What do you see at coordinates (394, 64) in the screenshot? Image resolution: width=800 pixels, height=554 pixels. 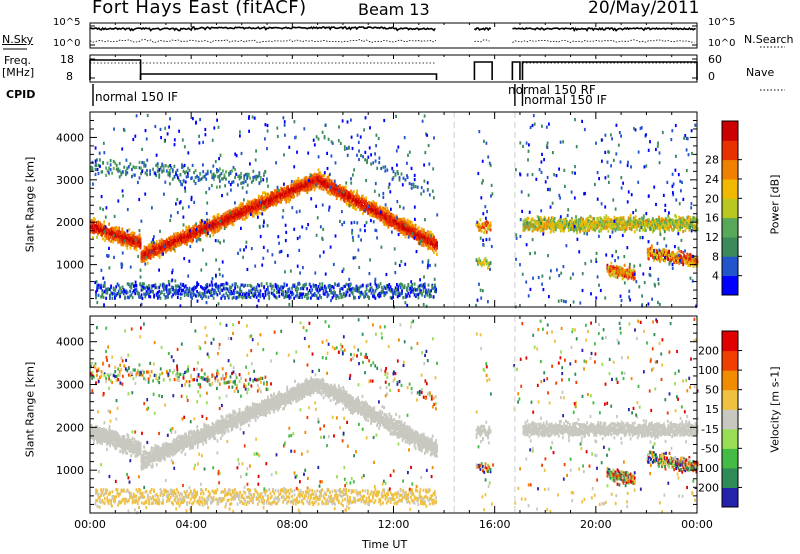 I see `time-series-panels` at bounding box center [394, 64].